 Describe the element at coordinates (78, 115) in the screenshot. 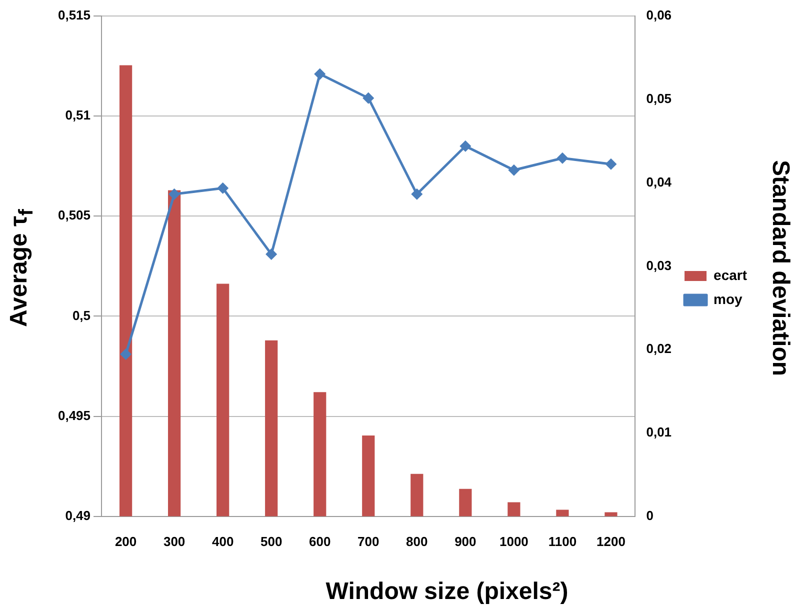

I see `y-tick-label: 0,51` at that location.